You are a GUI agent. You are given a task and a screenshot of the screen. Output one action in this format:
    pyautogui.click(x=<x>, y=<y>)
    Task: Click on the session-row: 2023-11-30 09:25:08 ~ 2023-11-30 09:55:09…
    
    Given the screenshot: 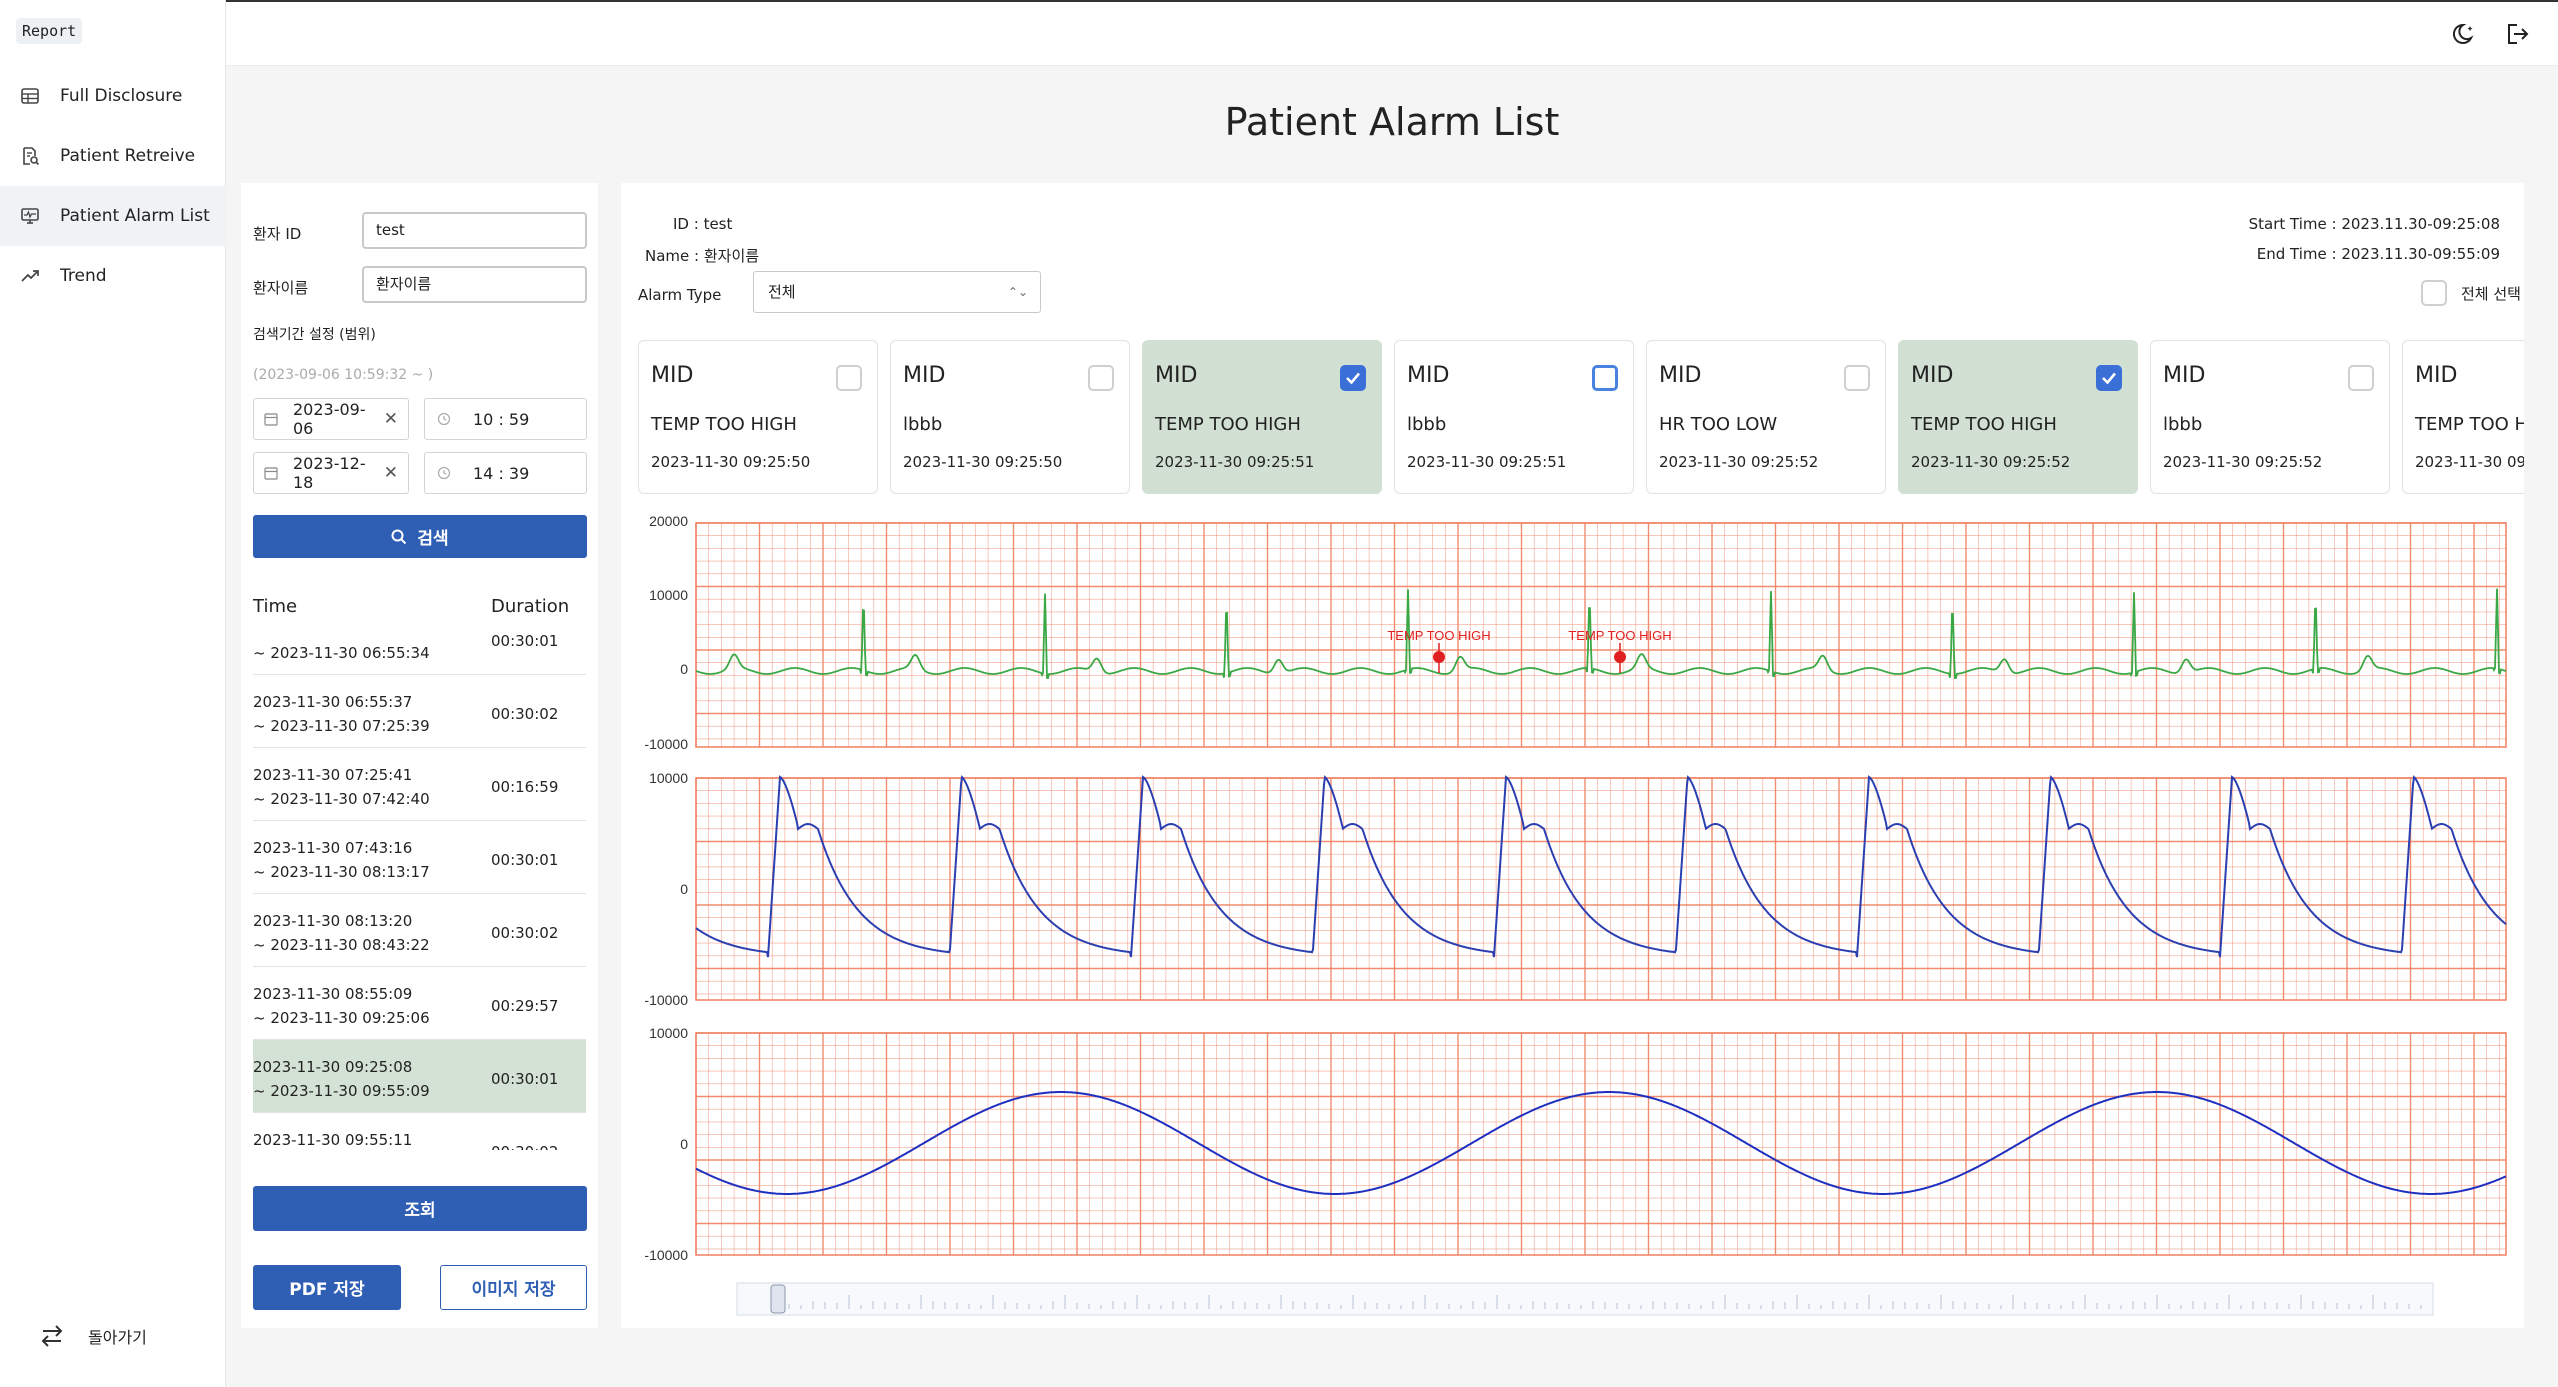 What is the action you would take?
    pyautogui.click(x=419, y=1076)
    